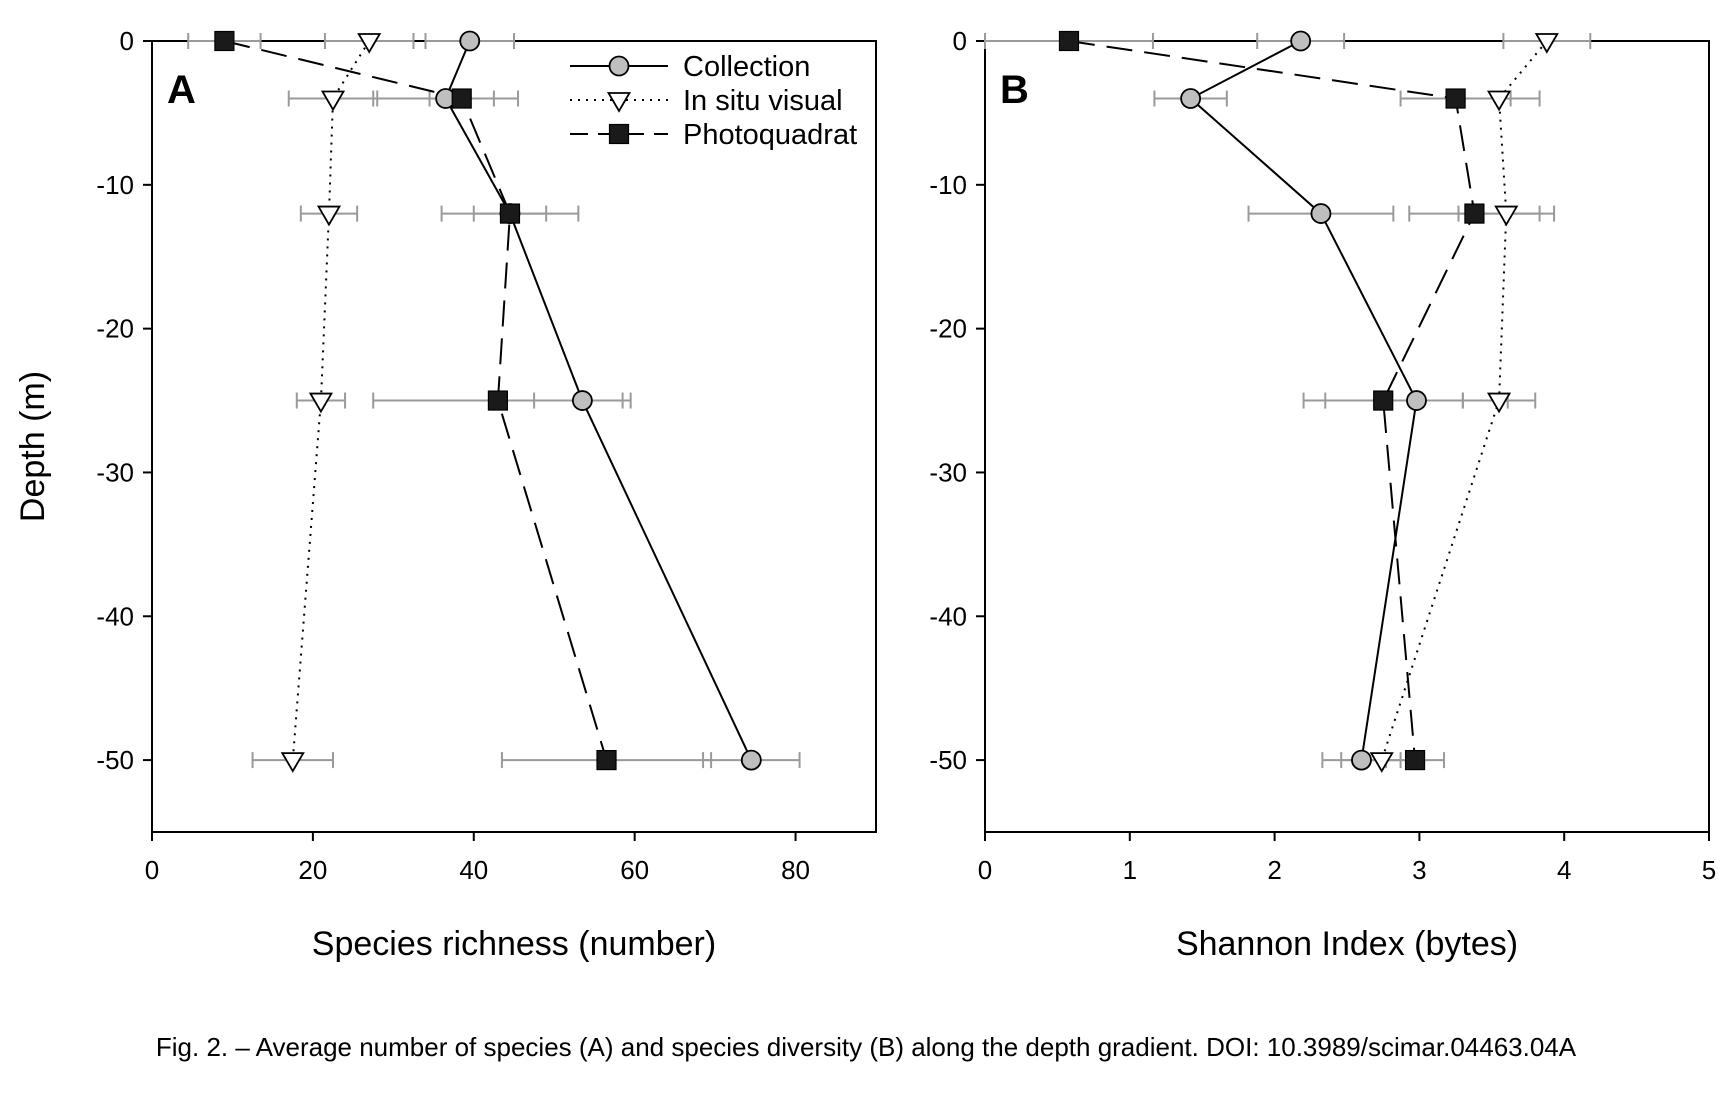 This screenshot has width=1732, height=1104. What do you see at coordinates (33, 446) in the screenshot?
I see `y-axis-label: Depth (m)` at bounding box center [33, 446].